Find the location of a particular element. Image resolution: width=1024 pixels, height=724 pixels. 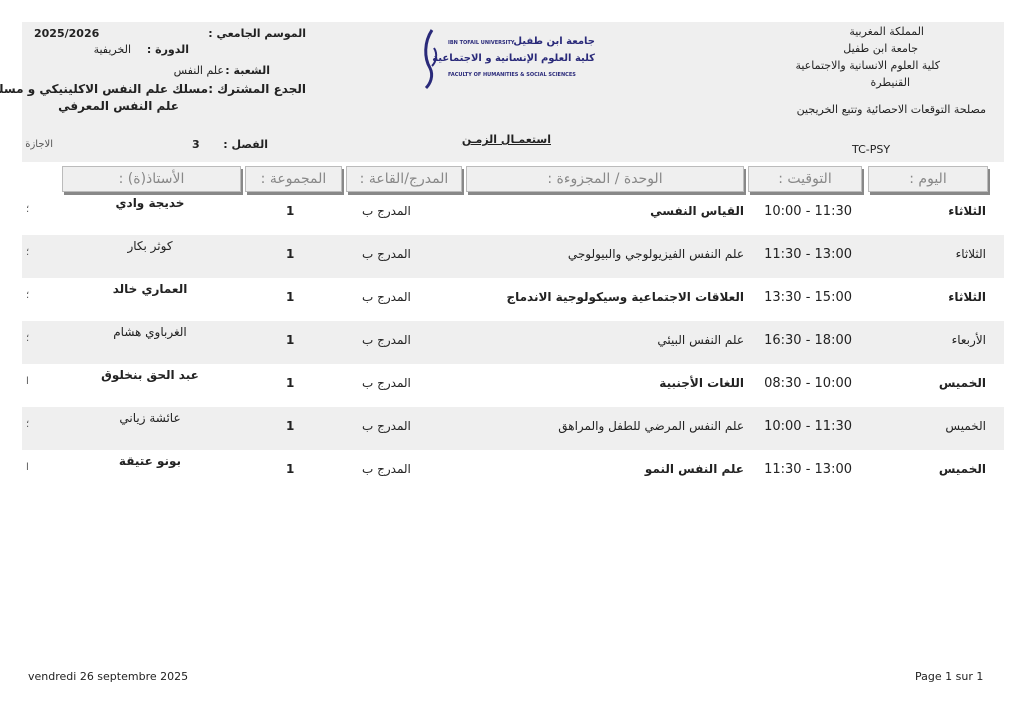

col-day: اليوم : is located at coordinates (928, 179).